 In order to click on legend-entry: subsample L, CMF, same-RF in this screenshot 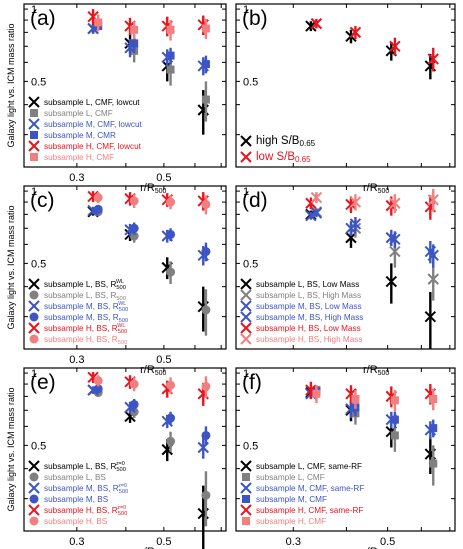, I will do `click(309, 466)`.